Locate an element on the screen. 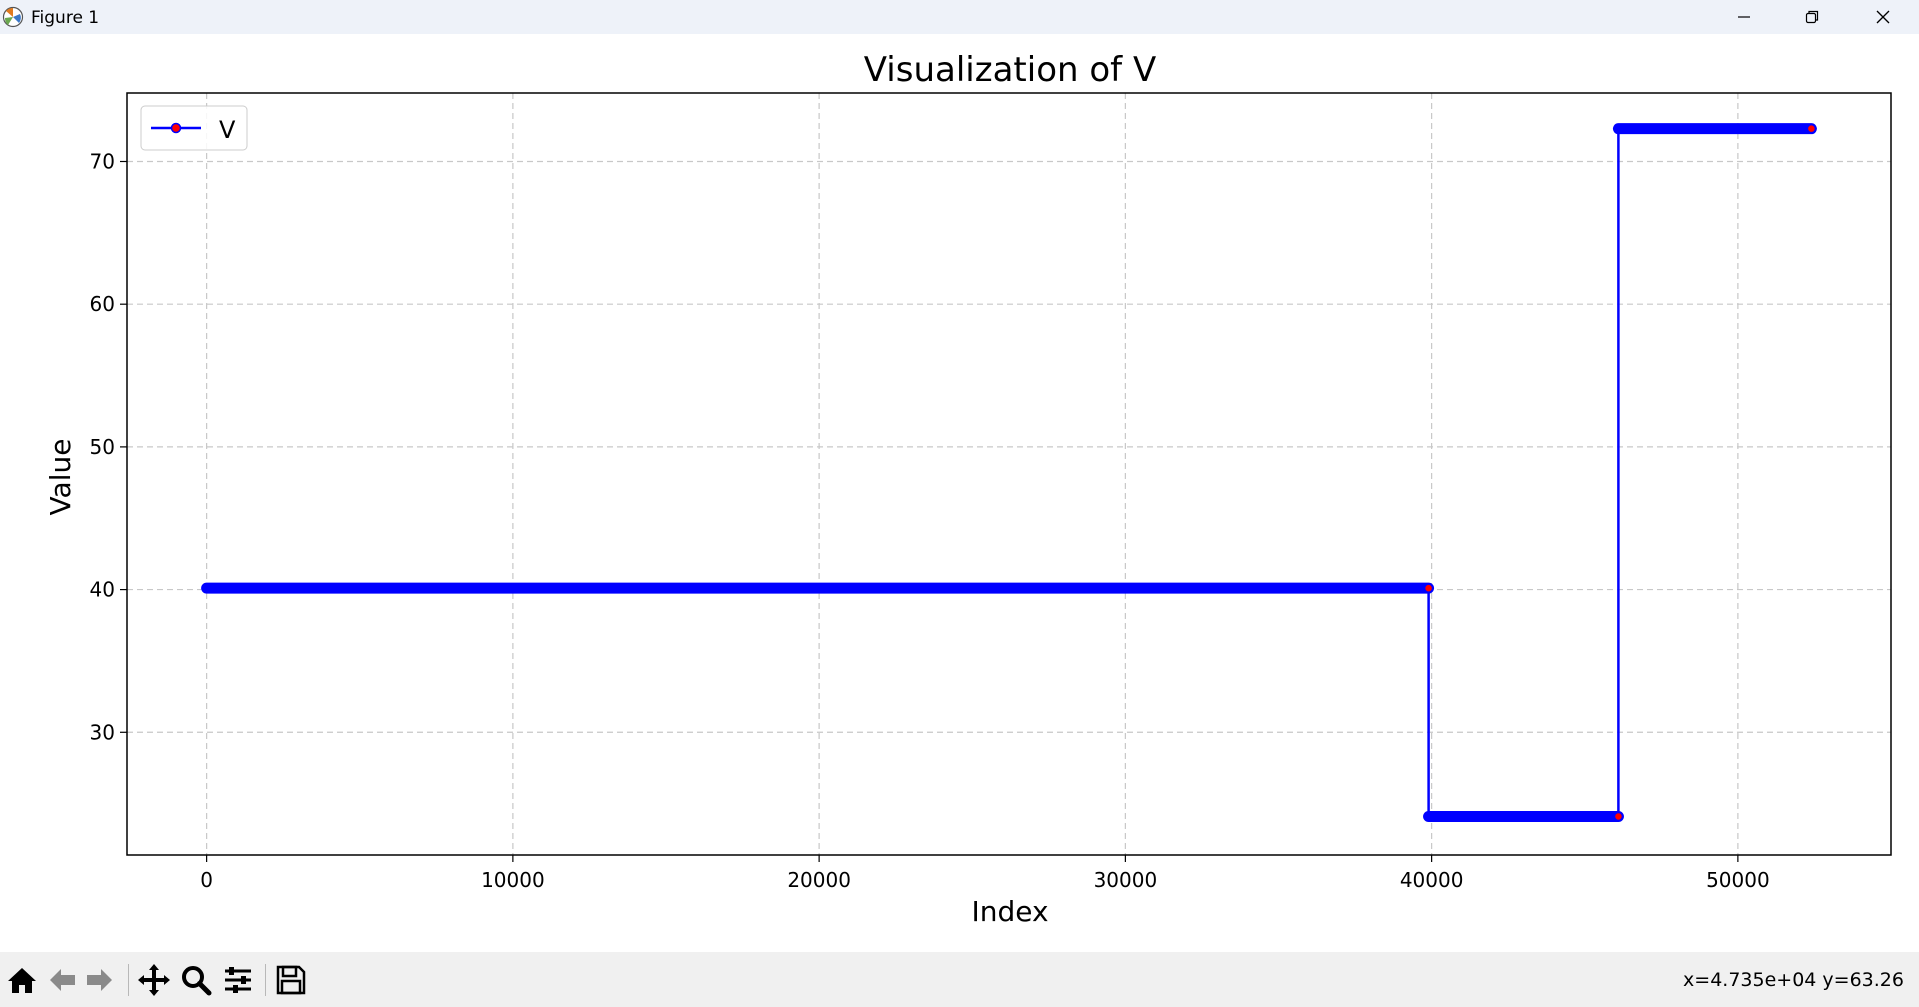 Image resolution: width=1919 pixels, height=1007 pixels. close-icon is located at coordinates (1883, 17).